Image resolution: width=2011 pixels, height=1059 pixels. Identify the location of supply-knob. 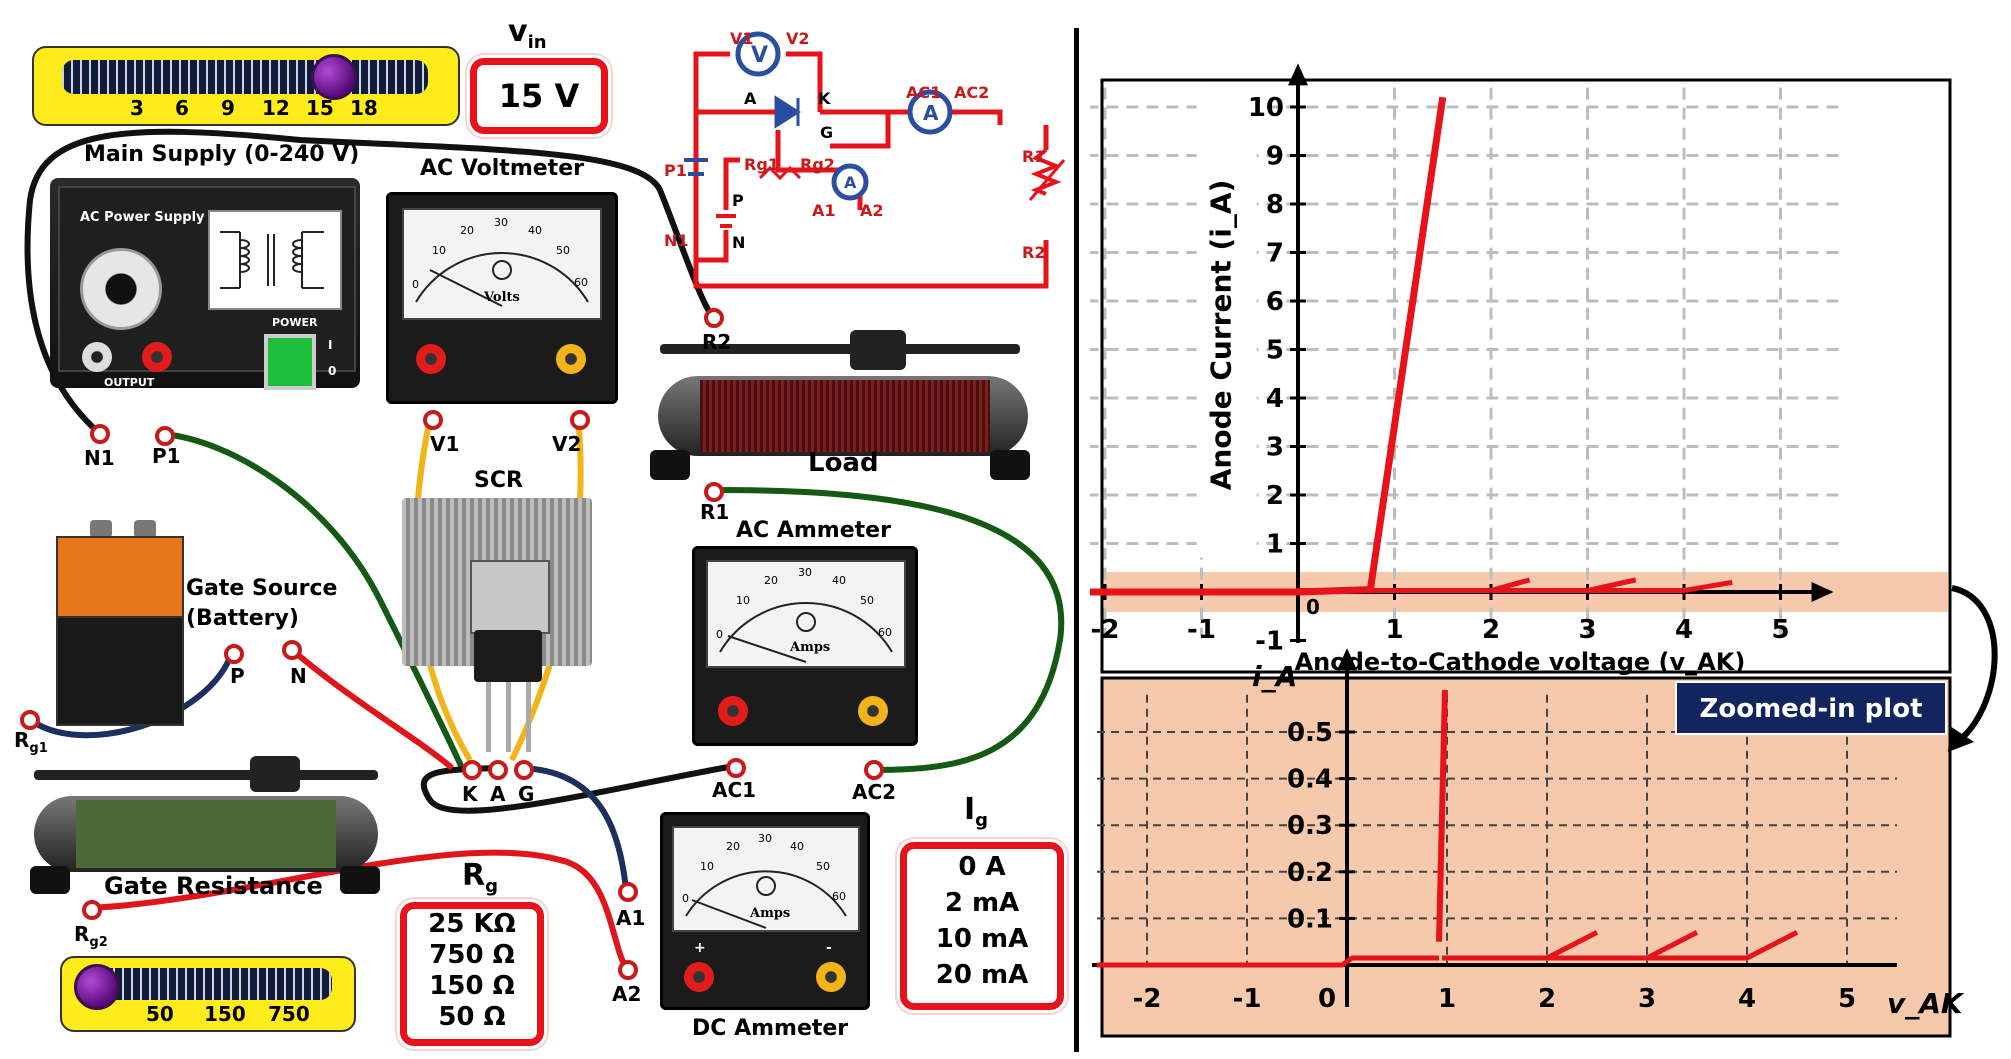
(121, 289).